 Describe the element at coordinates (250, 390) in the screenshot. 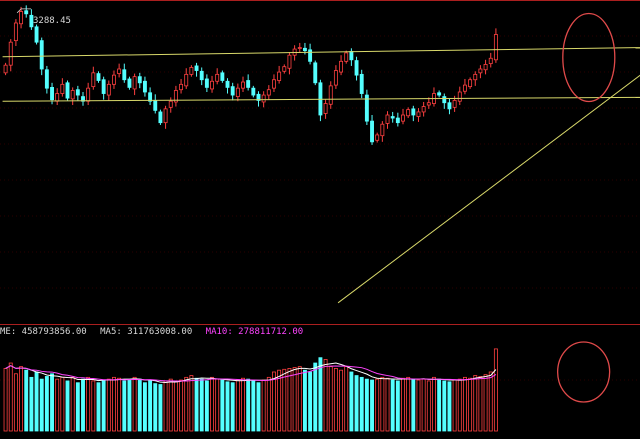

I see `vol-layer` at that location.